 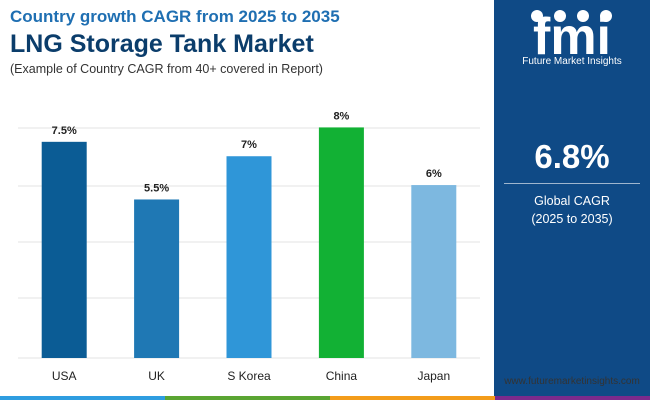 I want to click on x-tick-label: S Korea, so click(x=249, y=376).